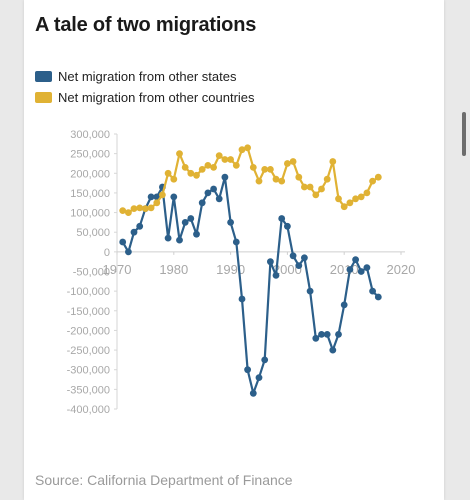  Describe the element at coordinates (88, 410) in the screenshot. I see `y-tick-label: -400,000` at that location.